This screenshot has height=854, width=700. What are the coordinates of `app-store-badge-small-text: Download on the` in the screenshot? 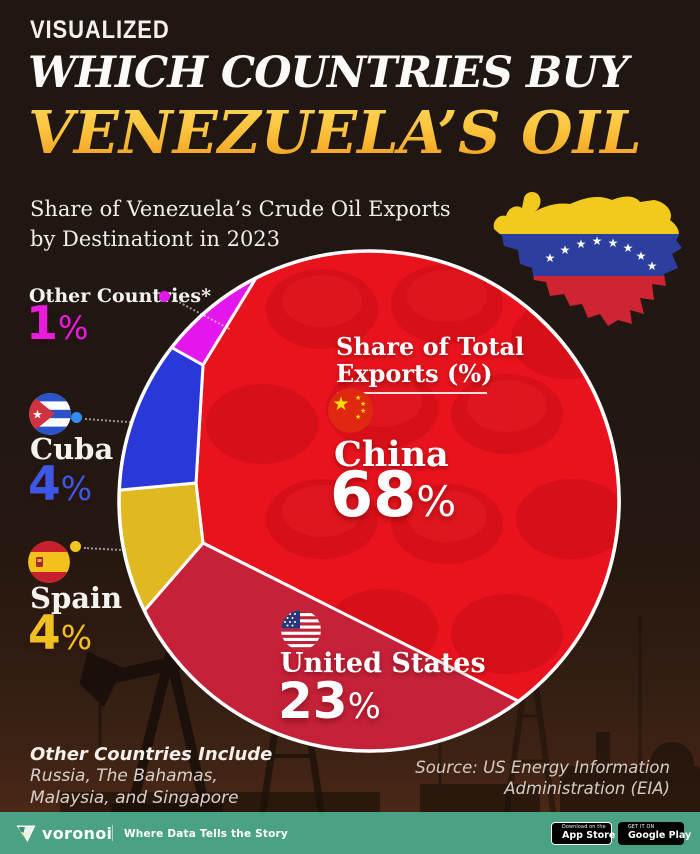 It's located at (584, 828).